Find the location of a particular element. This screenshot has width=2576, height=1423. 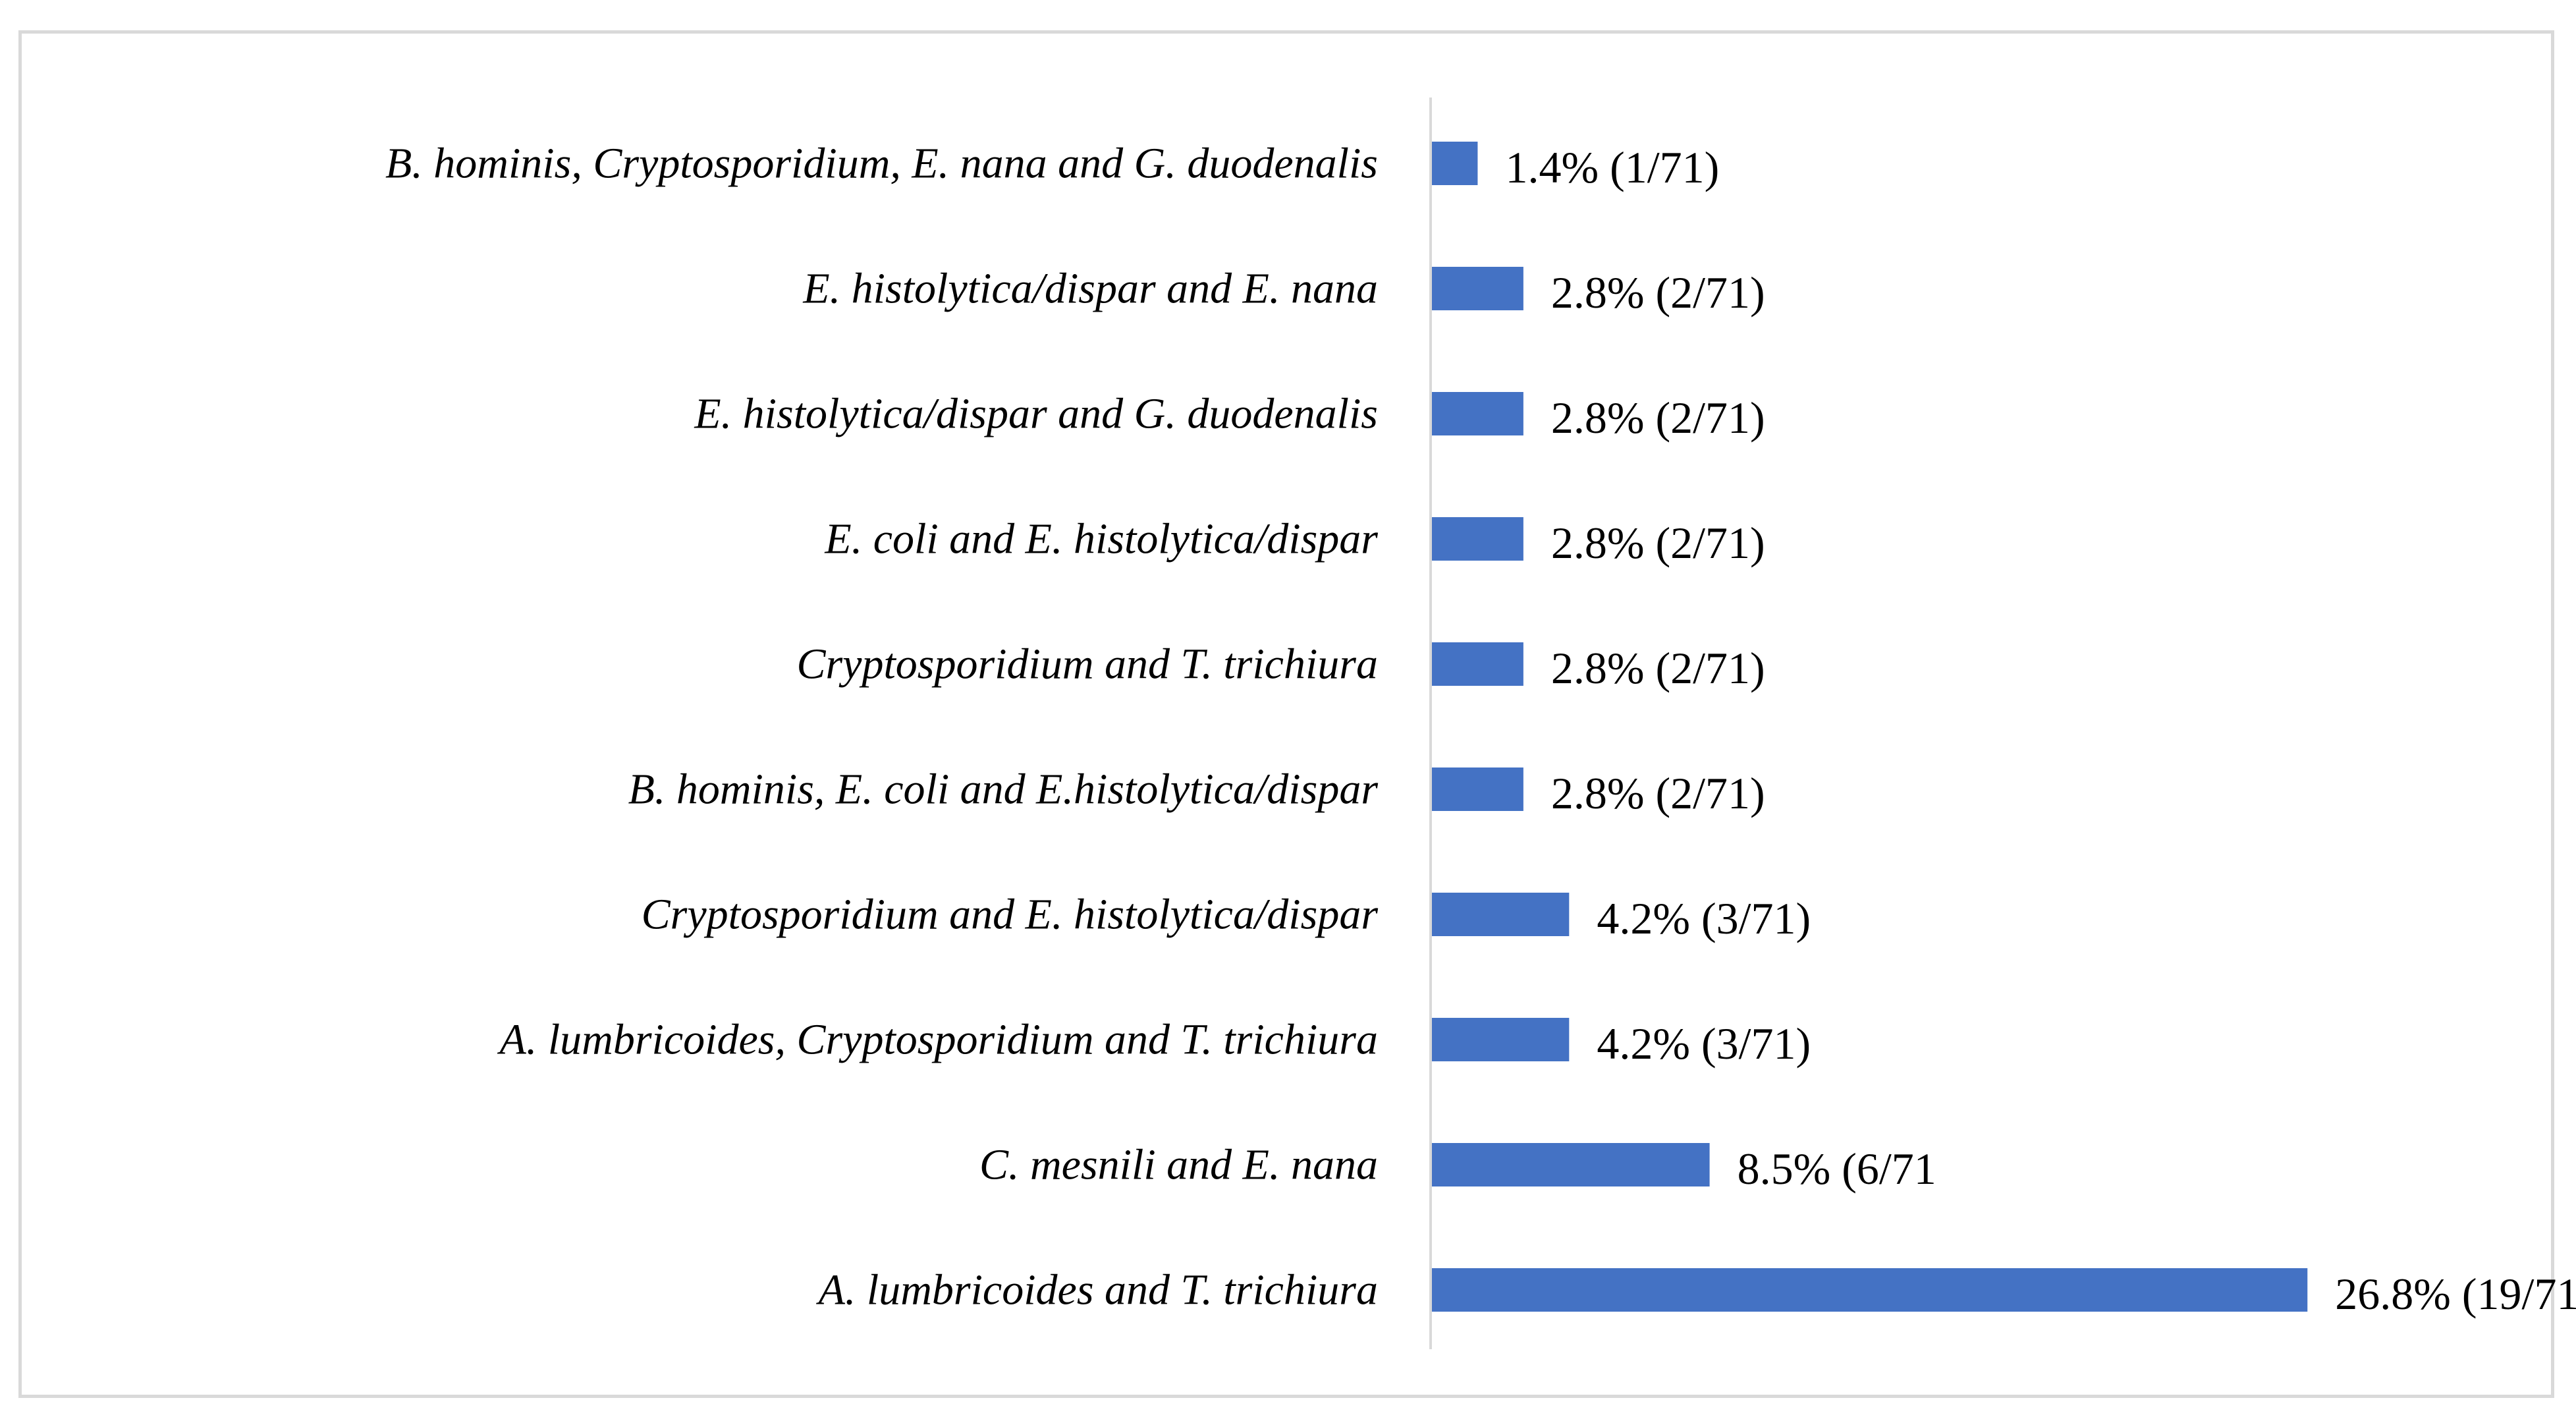

category-label: E. histolytica/dispar and G. duodenalis is located at coordinates (1036, 414).